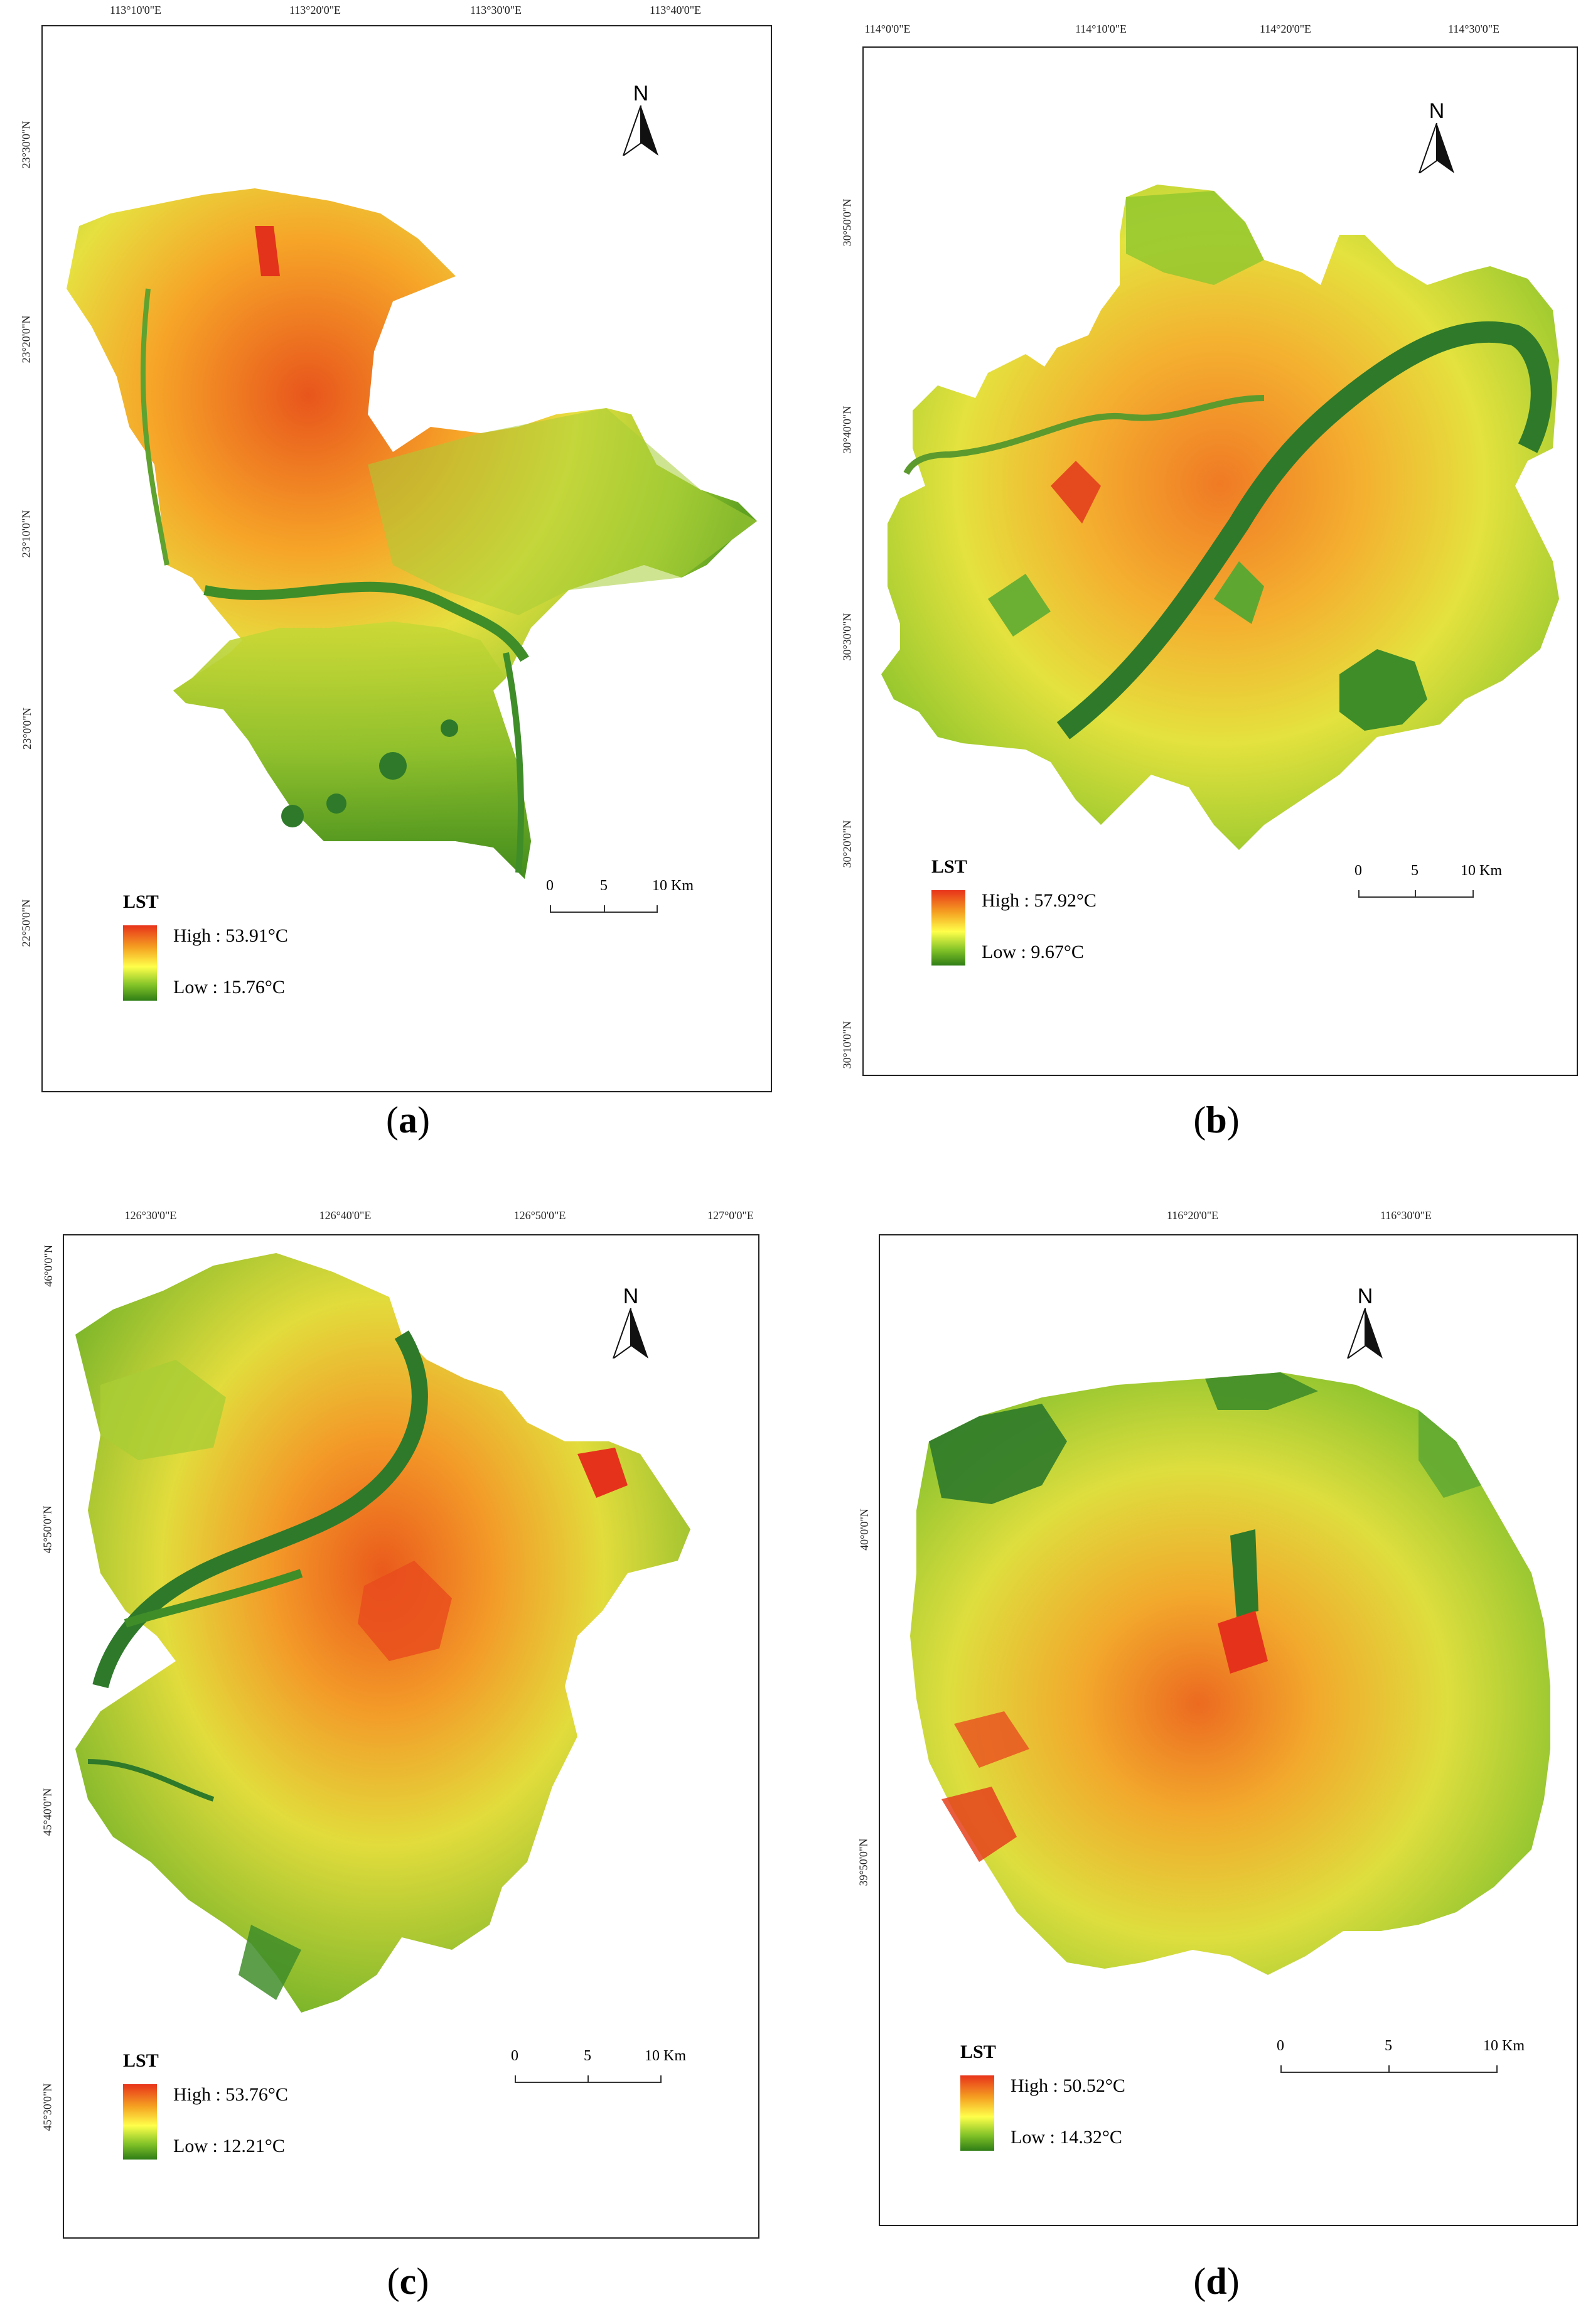 The image size is (1593, 2324). Describe the element at coordinates (864, 1530) in the screenshot. I see `side-tick-label: 40°0'0"N` at that location.